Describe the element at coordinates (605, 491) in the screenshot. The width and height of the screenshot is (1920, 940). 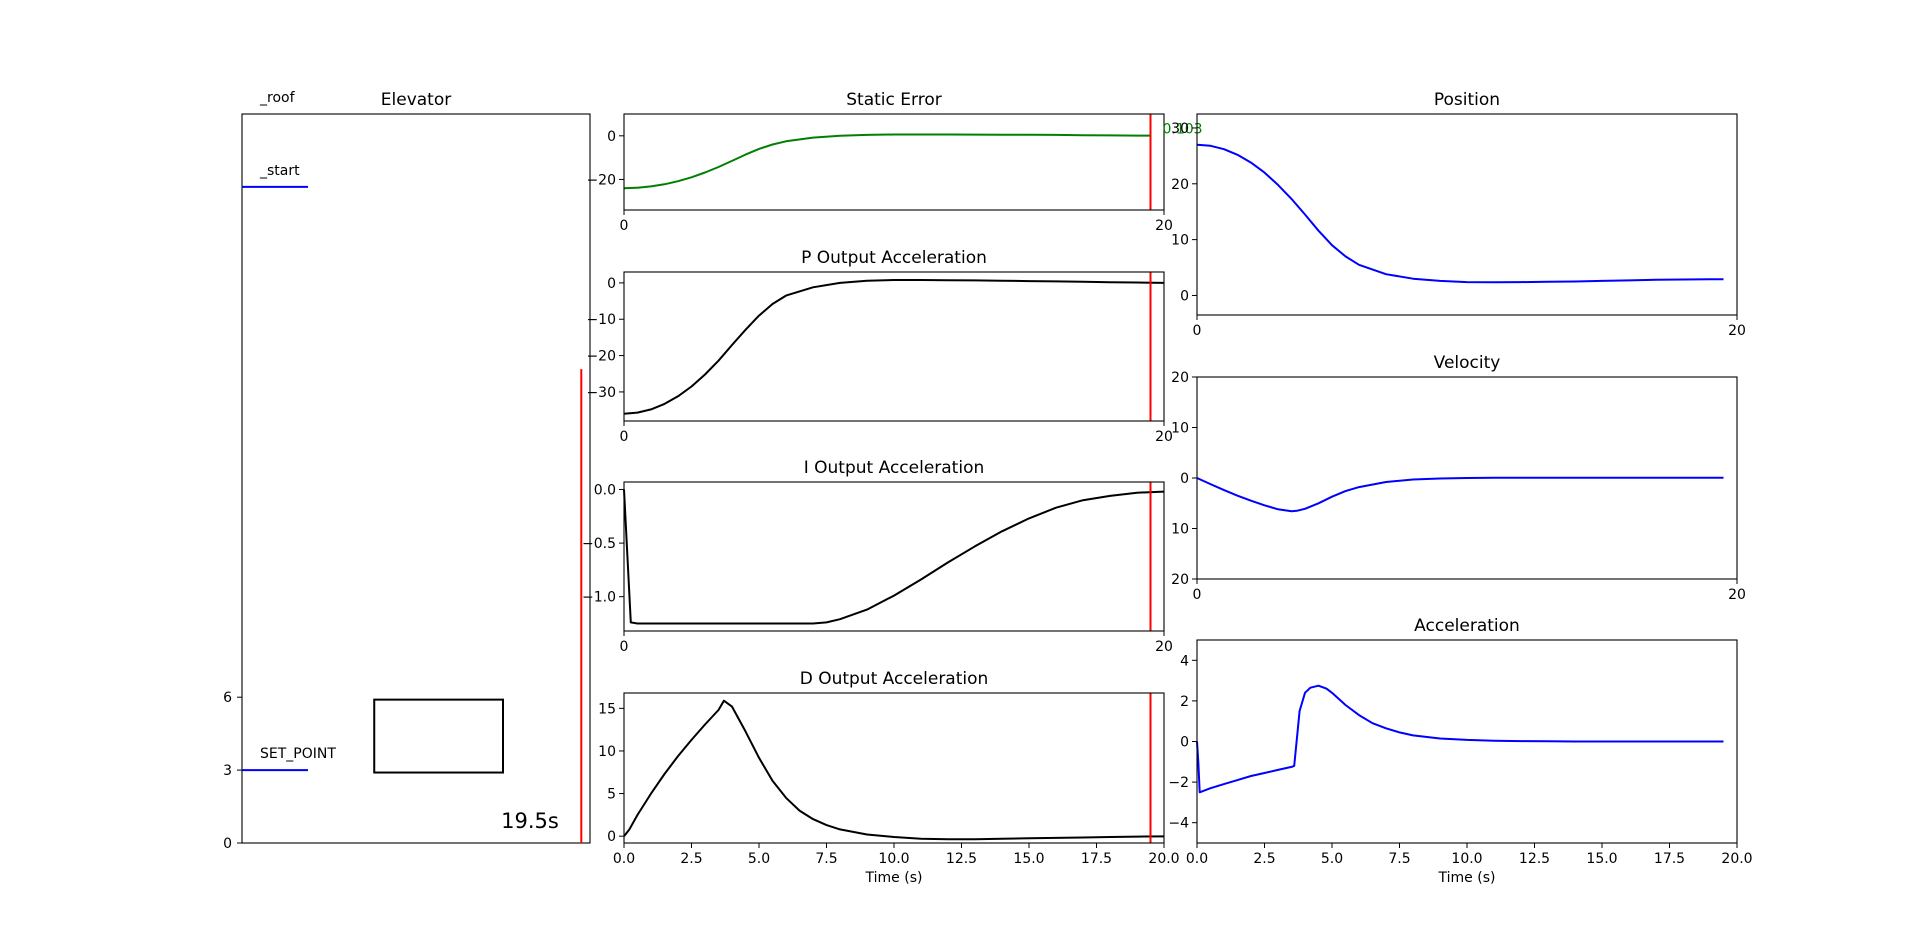
I see `i_output-y-tick-label: 0.0` at that location.